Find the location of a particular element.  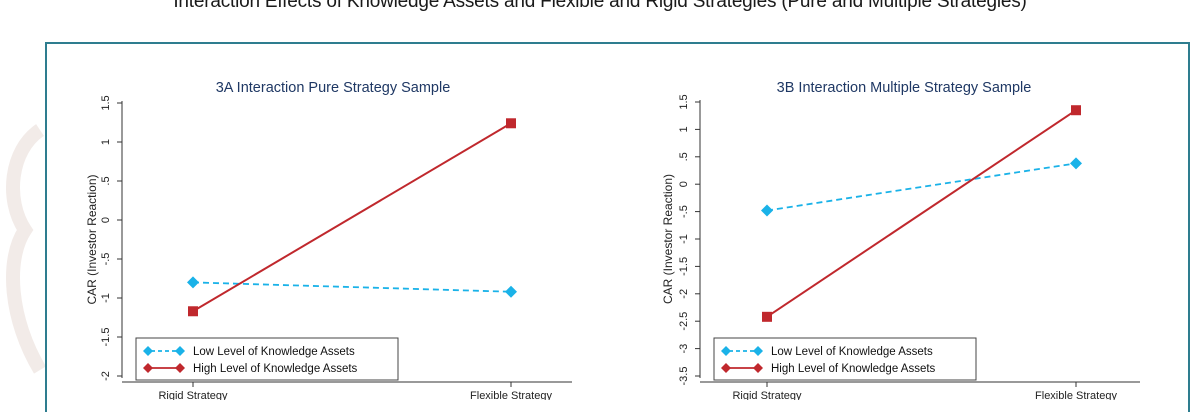

y-tick-label: -3 is located at coordinates (684, 349).